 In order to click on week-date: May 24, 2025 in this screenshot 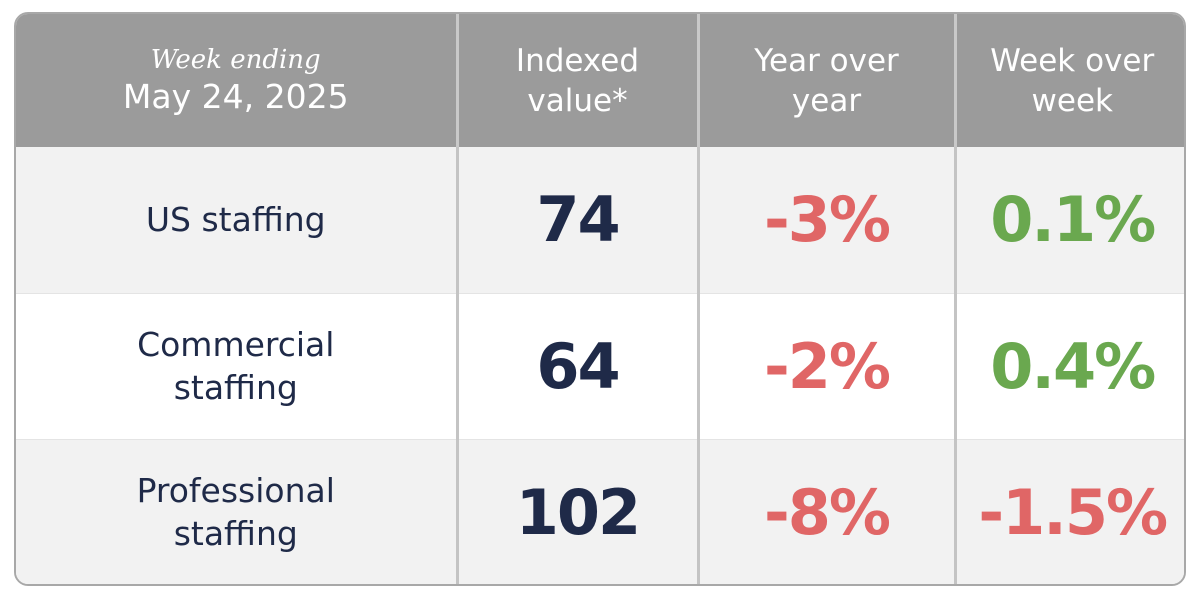, I will do `click(235, 96)`.